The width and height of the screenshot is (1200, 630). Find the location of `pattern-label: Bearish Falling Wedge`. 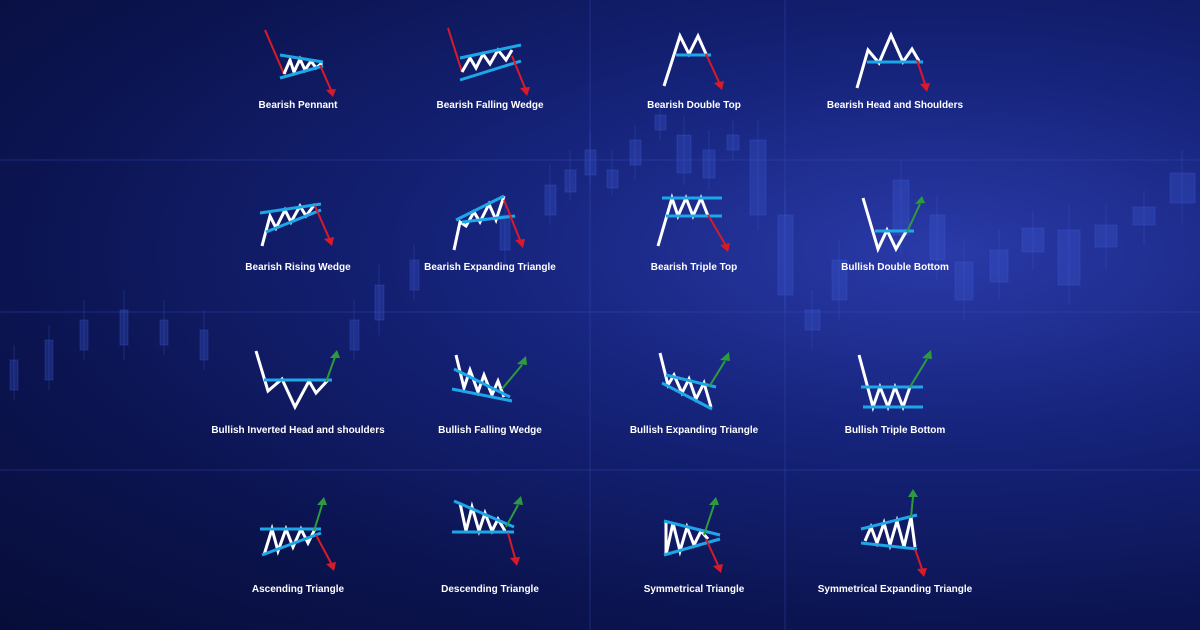

pattern-label: Bearish Falling Wedge is located at coordinates (490, 105).